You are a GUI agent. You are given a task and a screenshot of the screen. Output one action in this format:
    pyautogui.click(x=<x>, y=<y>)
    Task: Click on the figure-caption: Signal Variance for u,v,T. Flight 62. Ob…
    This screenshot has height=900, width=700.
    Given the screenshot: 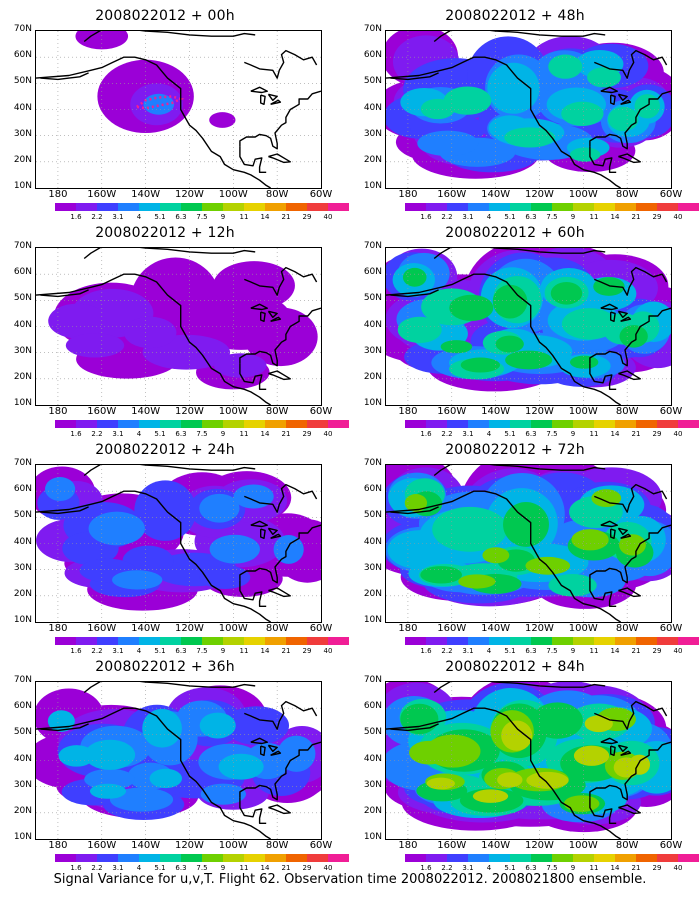 What is the action you would take?
    pyautogui.click(x=350, y=879)
    